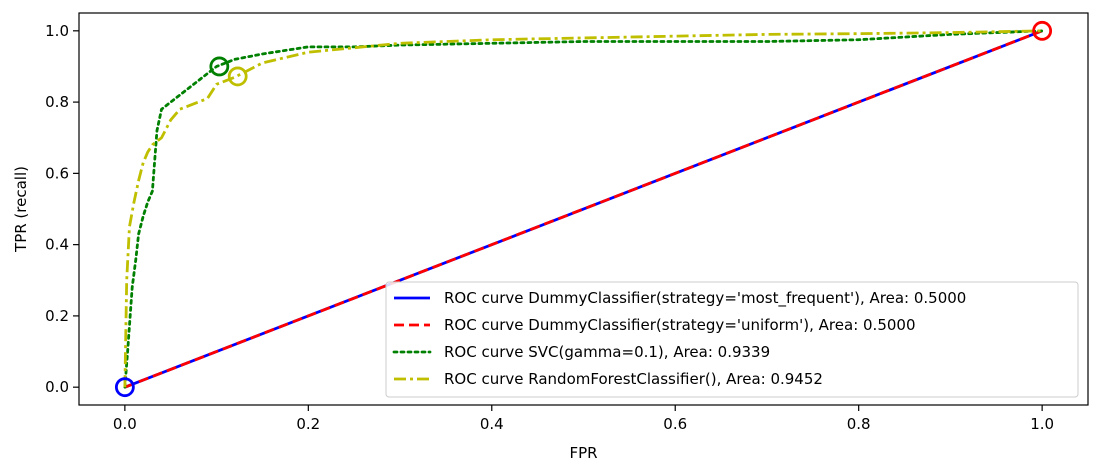 This screenshot has height=474, width=1099. I want to click on x-tick-label: 0.4, so click(492, 424).